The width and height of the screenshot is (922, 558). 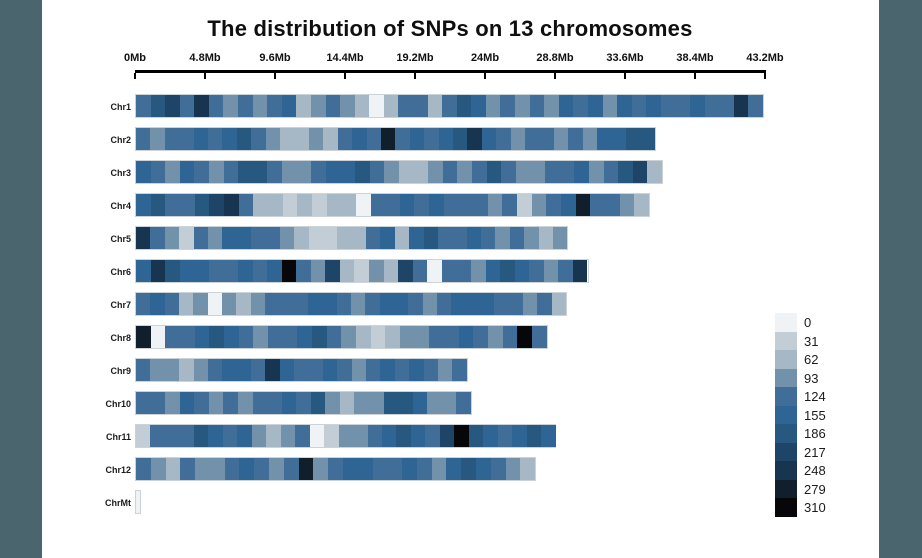 I want to click on chromosome-bar-chr11, so click(x=346, y=436).